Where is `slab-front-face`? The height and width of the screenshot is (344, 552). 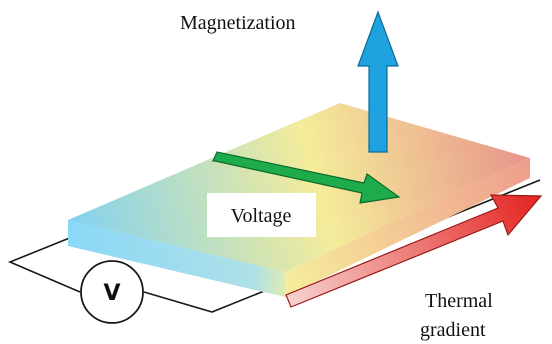
slab-front-face is located at coordinates (176, 258).